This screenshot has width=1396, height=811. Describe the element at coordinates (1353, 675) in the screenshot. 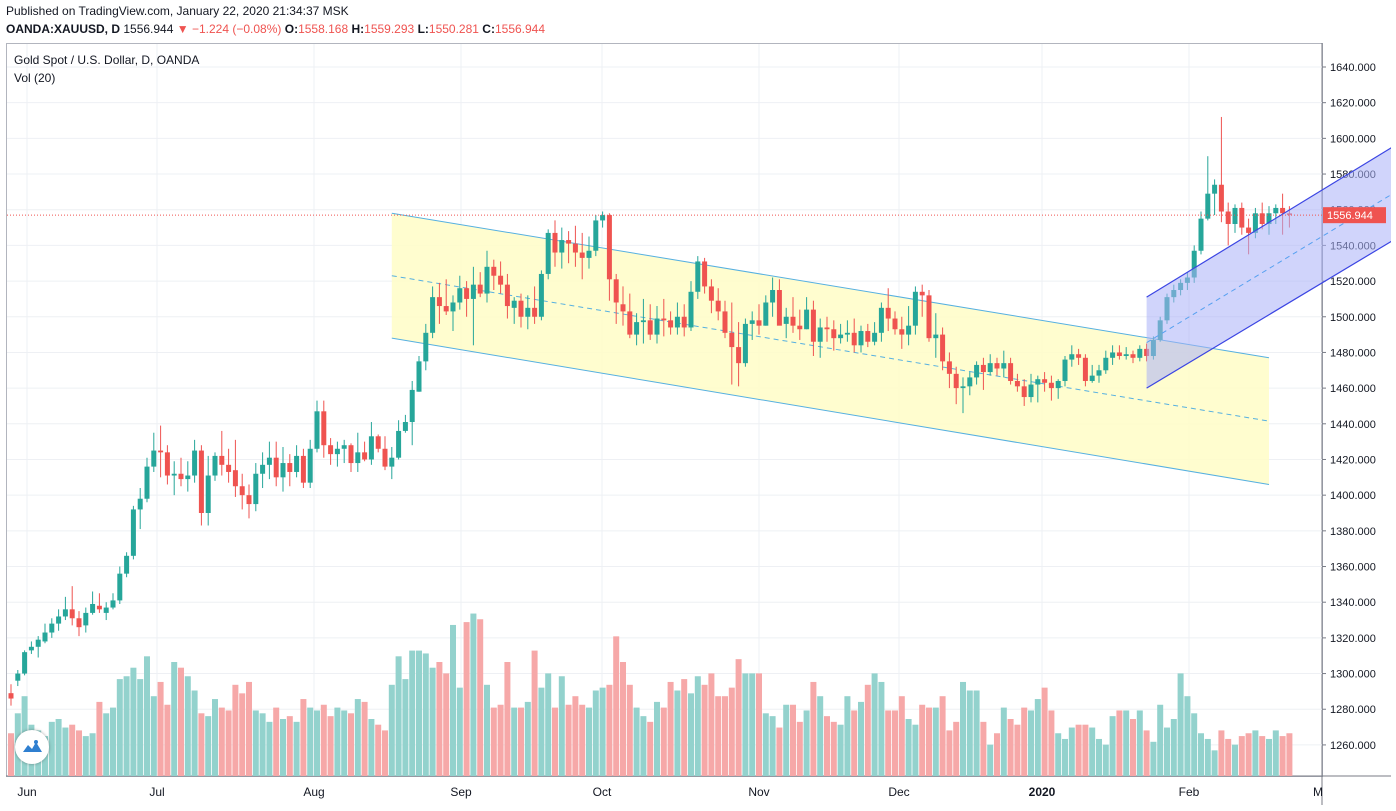

I see `price-tick-label: 1300.000` at that location.